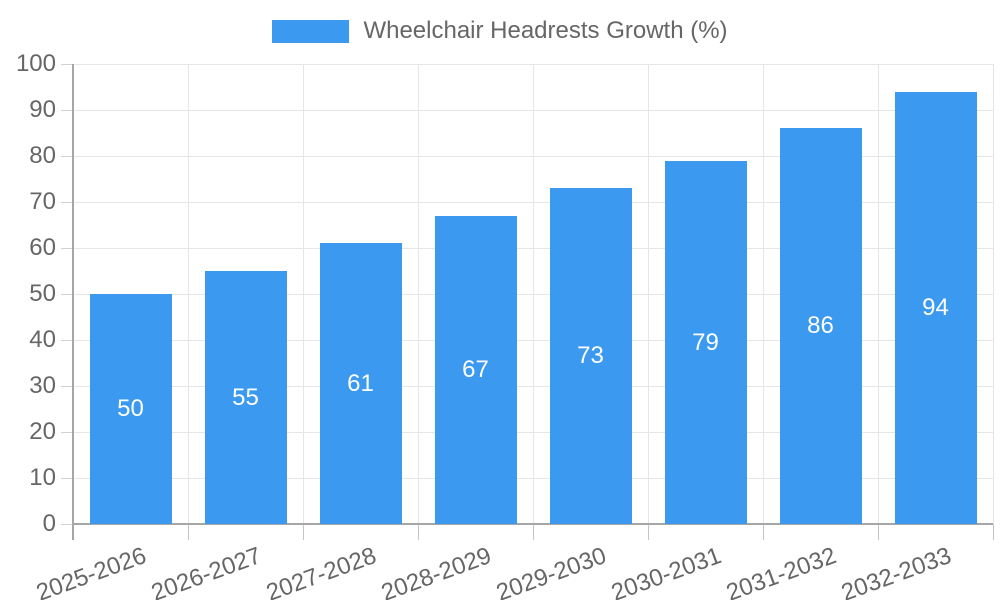  What do you see at coordinates (73, 302) in the screenshot?
I see `y-axis-line` at bounding box center [73, 302].